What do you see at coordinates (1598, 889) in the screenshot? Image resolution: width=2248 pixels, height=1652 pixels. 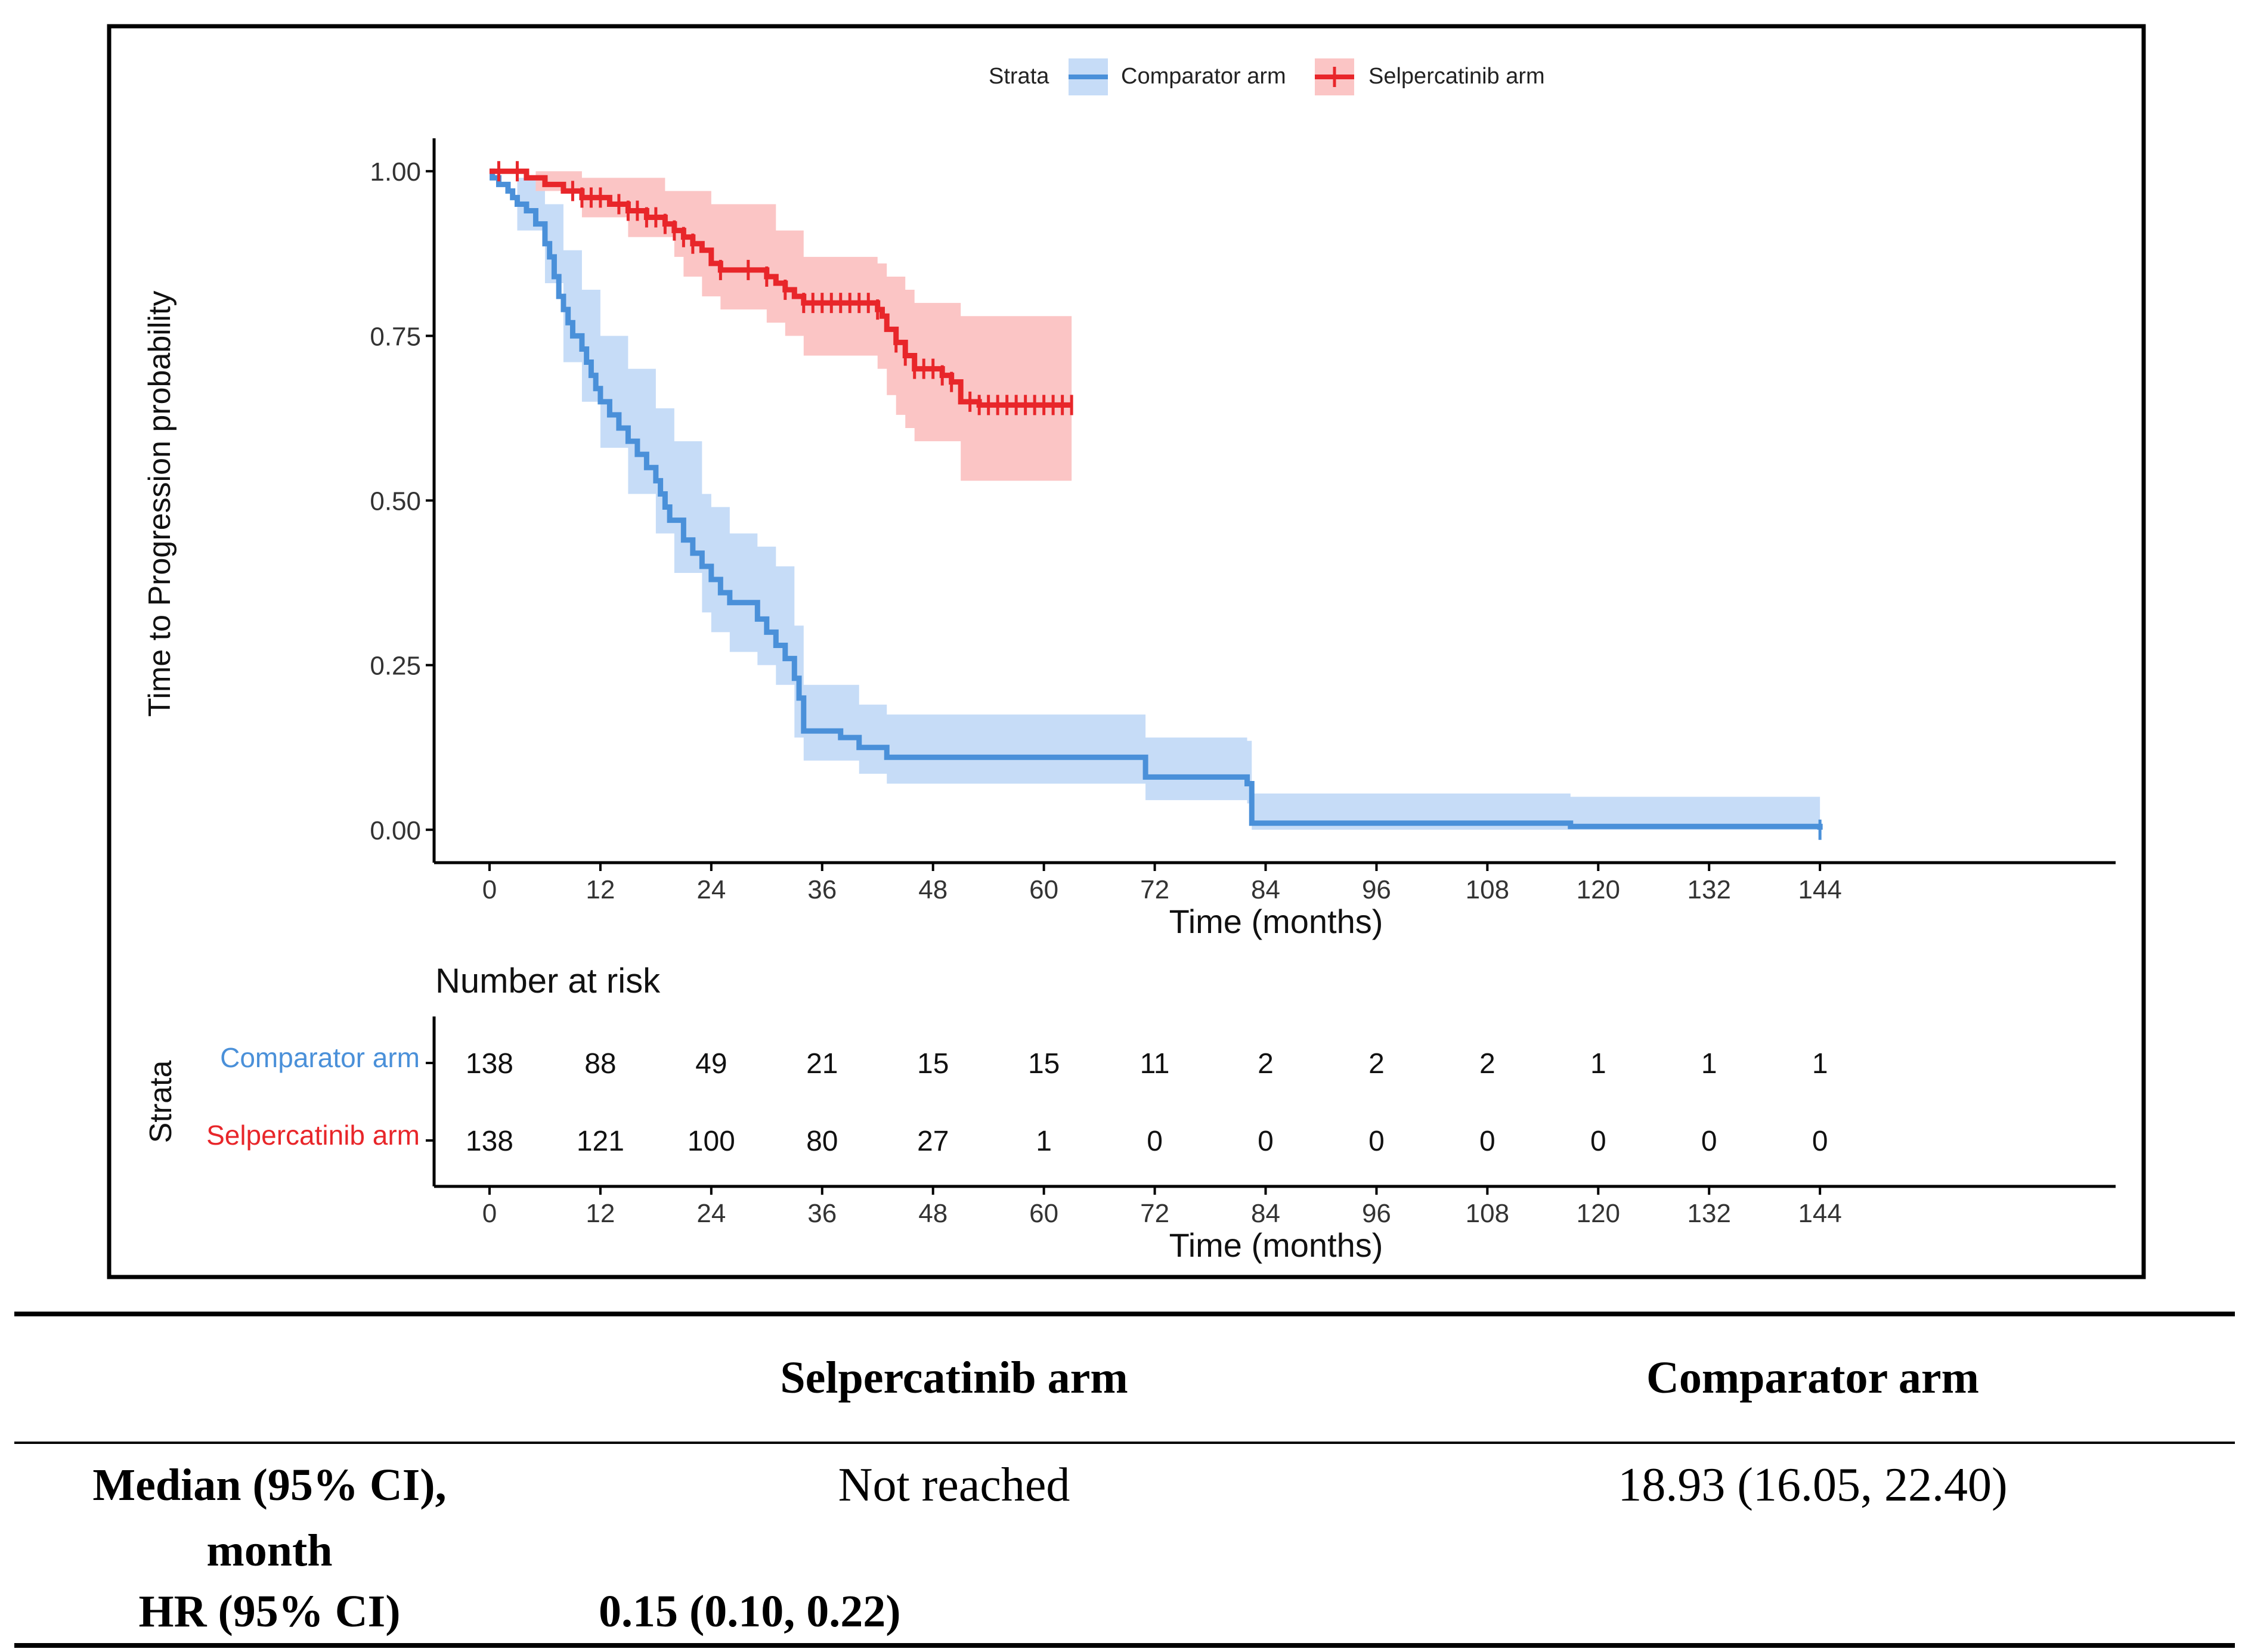 I see `main-x-tick-label: 120` at bounding box center [1598, 889].